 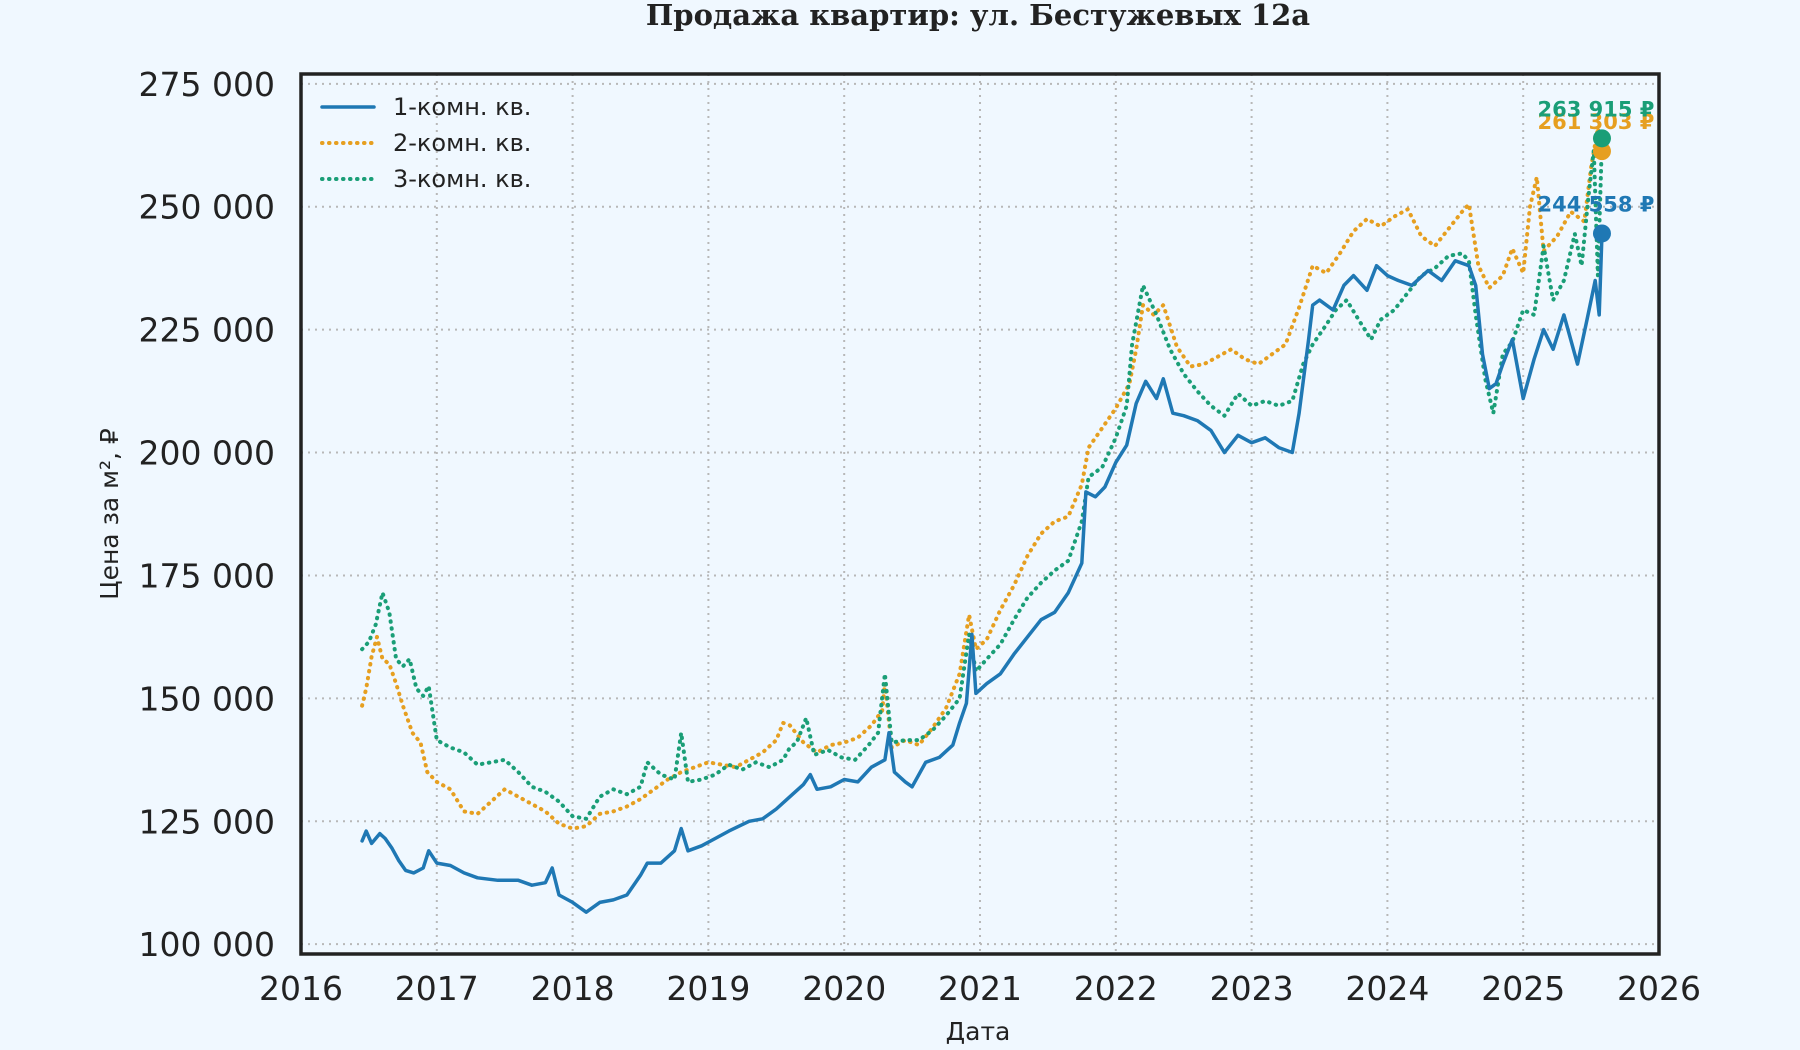 I want to click on legend-label-3: 3-комн. кв., so click(x=462, y=179).